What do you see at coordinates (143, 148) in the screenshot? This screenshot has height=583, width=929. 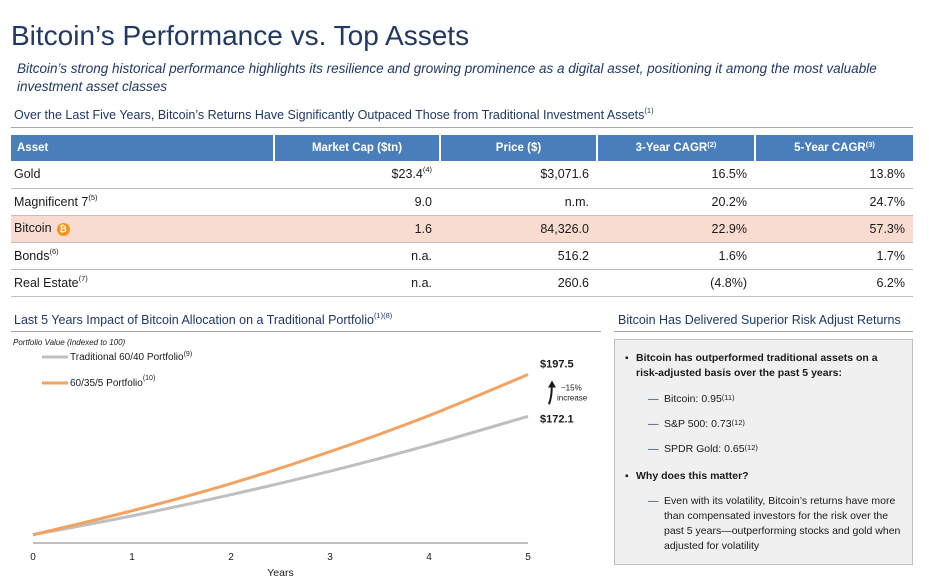 I see `col-header-asset: Asset` at bounding box center [143, 148].